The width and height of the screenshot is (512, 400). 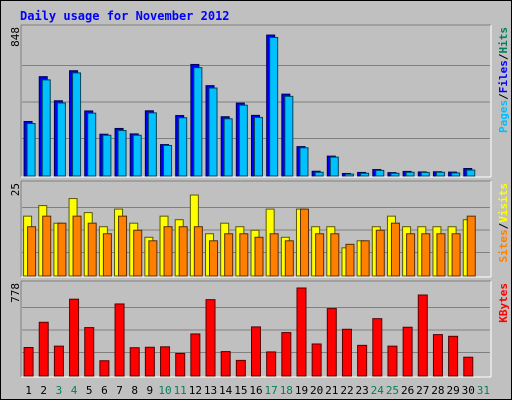 I want to click on hits-max-label: 848, so click(x=15, y=37).